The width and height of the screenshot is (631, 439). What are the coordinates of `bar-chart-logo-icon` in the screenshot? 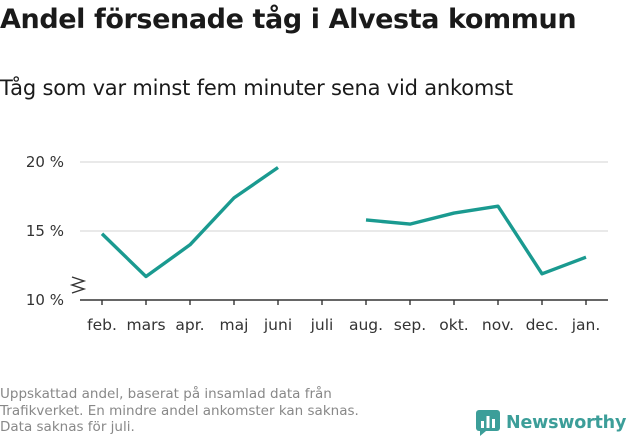 It's located at (488, 423).